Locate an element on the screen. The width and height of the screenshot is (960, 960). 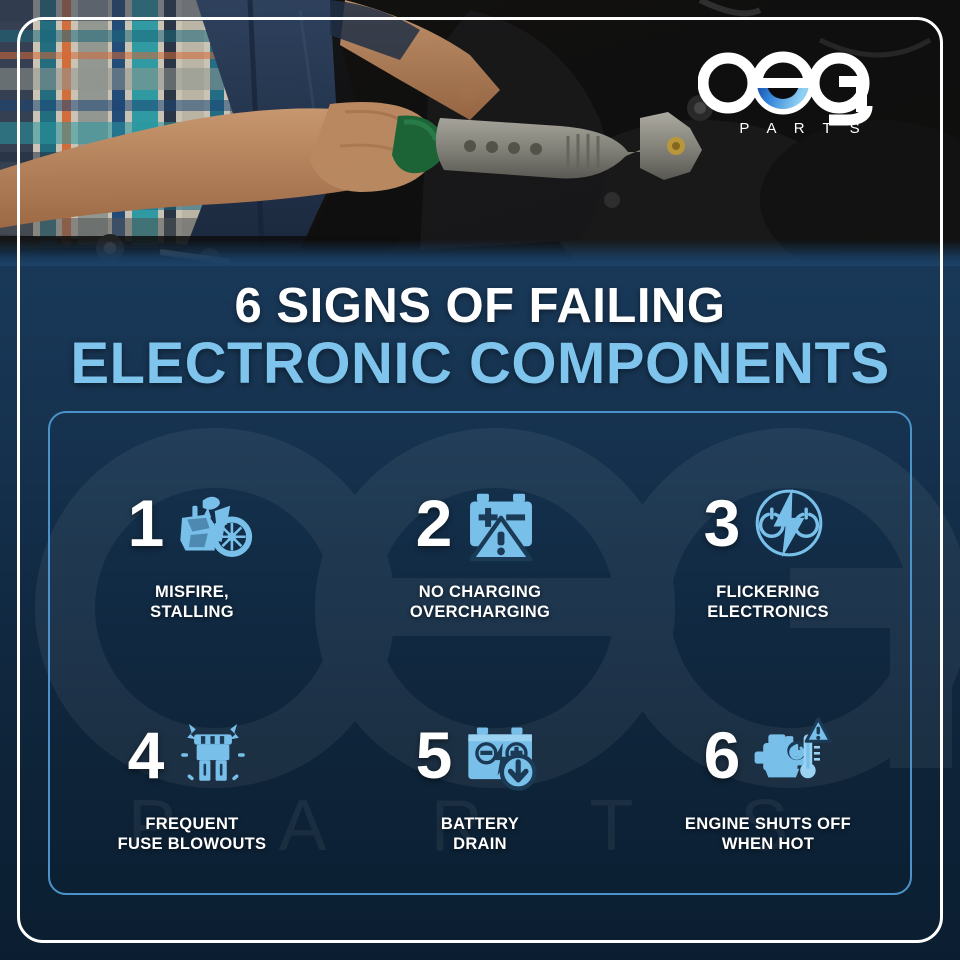
motorcycle-icon is located at coordinates (213, 523).